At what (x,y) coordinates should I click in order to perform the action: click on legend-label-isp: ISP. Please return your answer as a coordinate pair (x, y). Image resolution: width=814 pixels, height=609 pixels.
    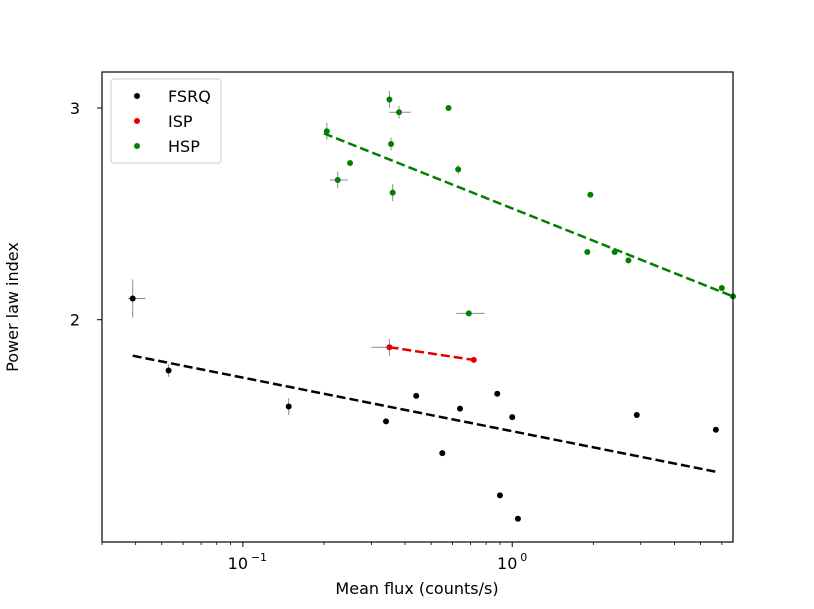
    Looking at the image, I should click on (180, 121).